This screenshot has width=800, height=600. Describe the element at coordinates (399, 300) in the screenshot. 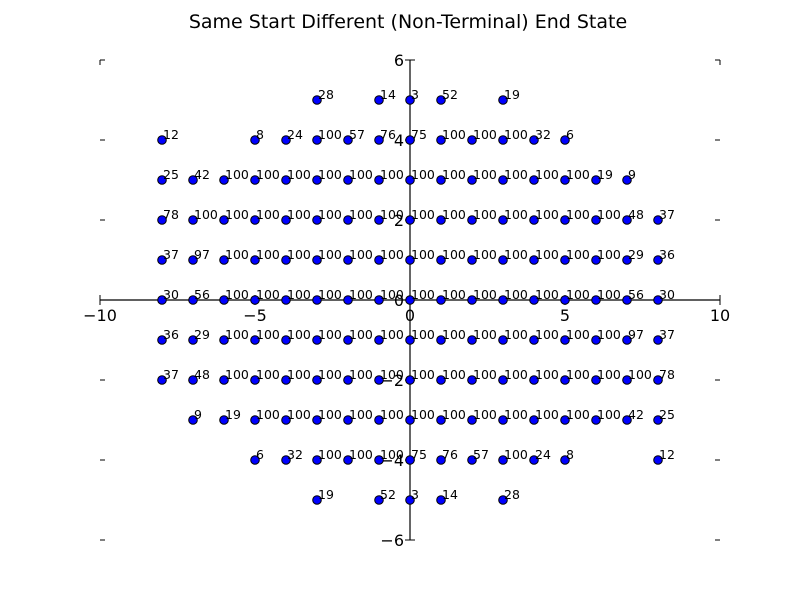

I see `y-tick-label-3: 0` at that location.